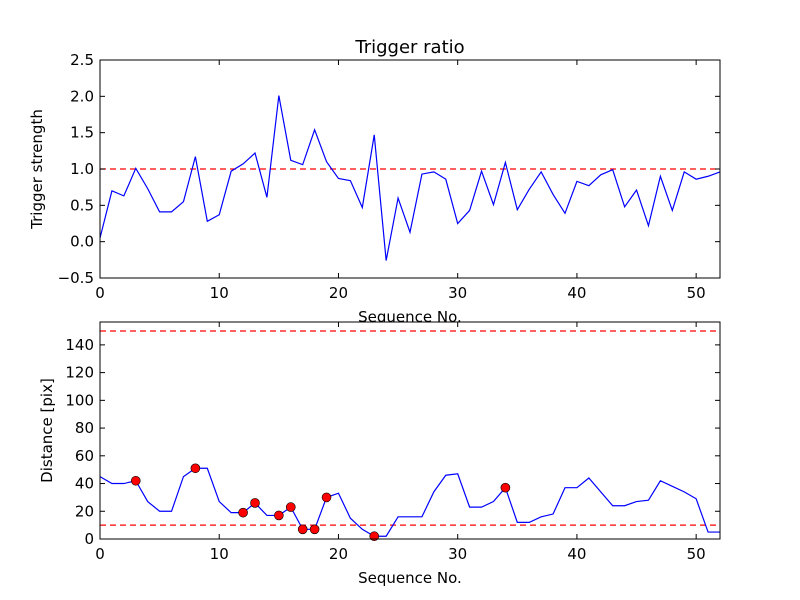 Image resolution: width=800 pixels, height=600 pixels. I want to click on y-tick-label: 2.0, so click(82, 96).